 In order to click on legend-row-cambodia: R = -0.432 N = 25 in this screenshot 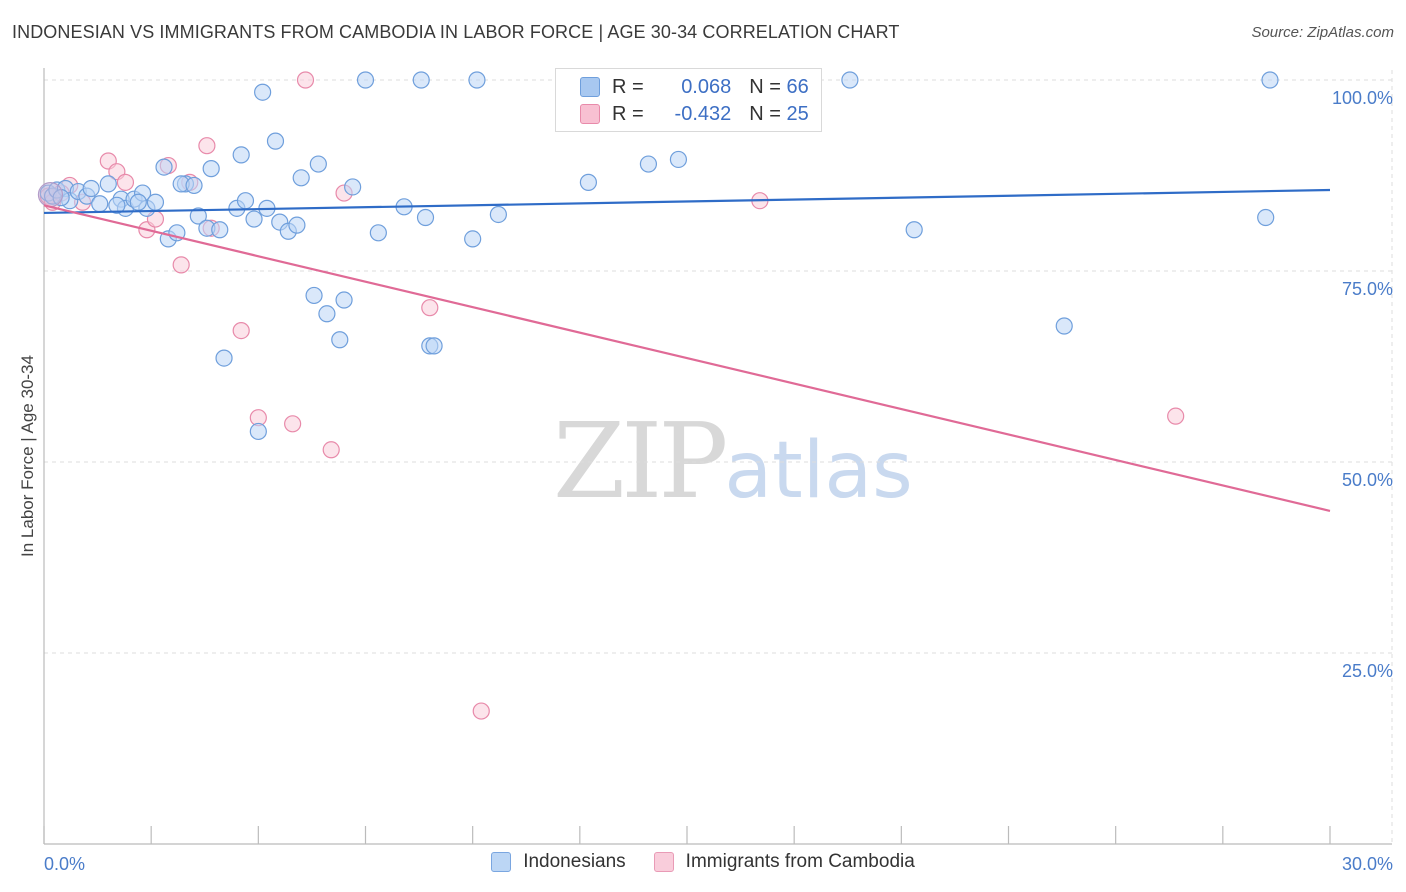, I will do `click(694, 114)`.